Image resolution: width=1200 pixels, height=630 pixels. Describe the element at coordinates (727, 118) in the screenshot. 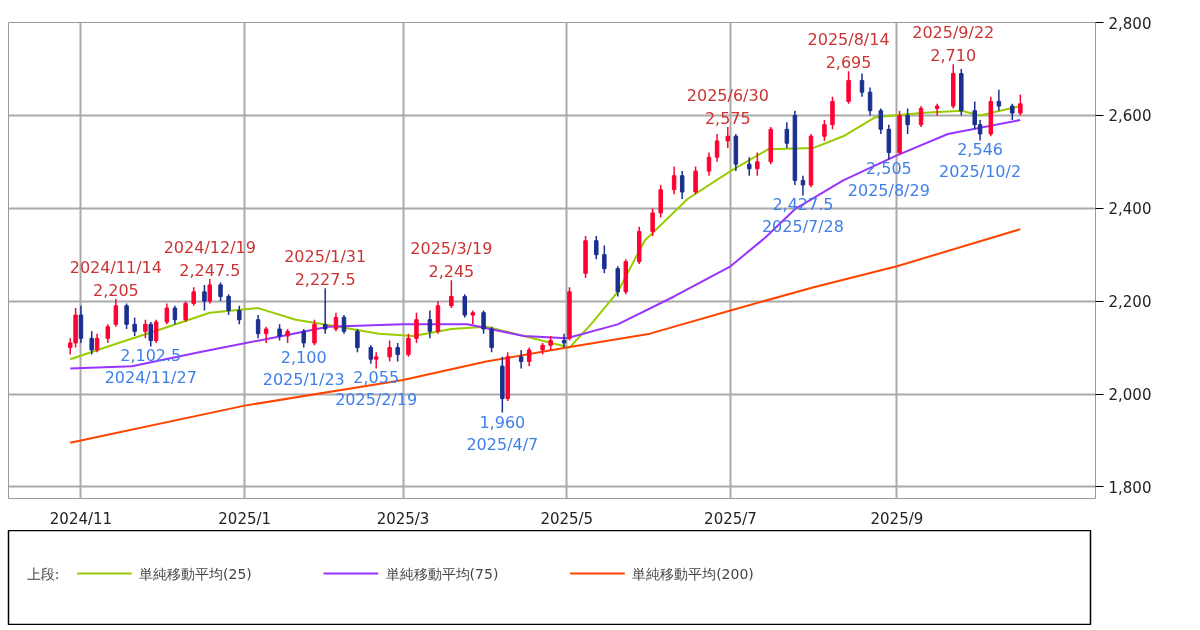

I see `annotation: 2,575` at that location.